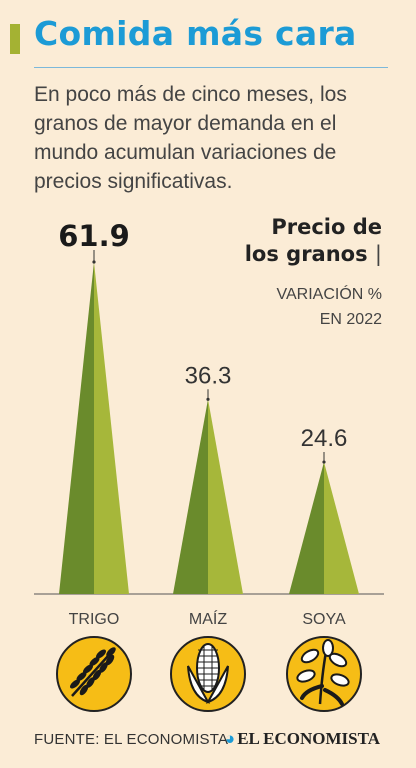  What do you see at coordinates (313, 241) in the screenshot?
I see `chart-title: Precio de los granos |` at bounding box center [313, 241].